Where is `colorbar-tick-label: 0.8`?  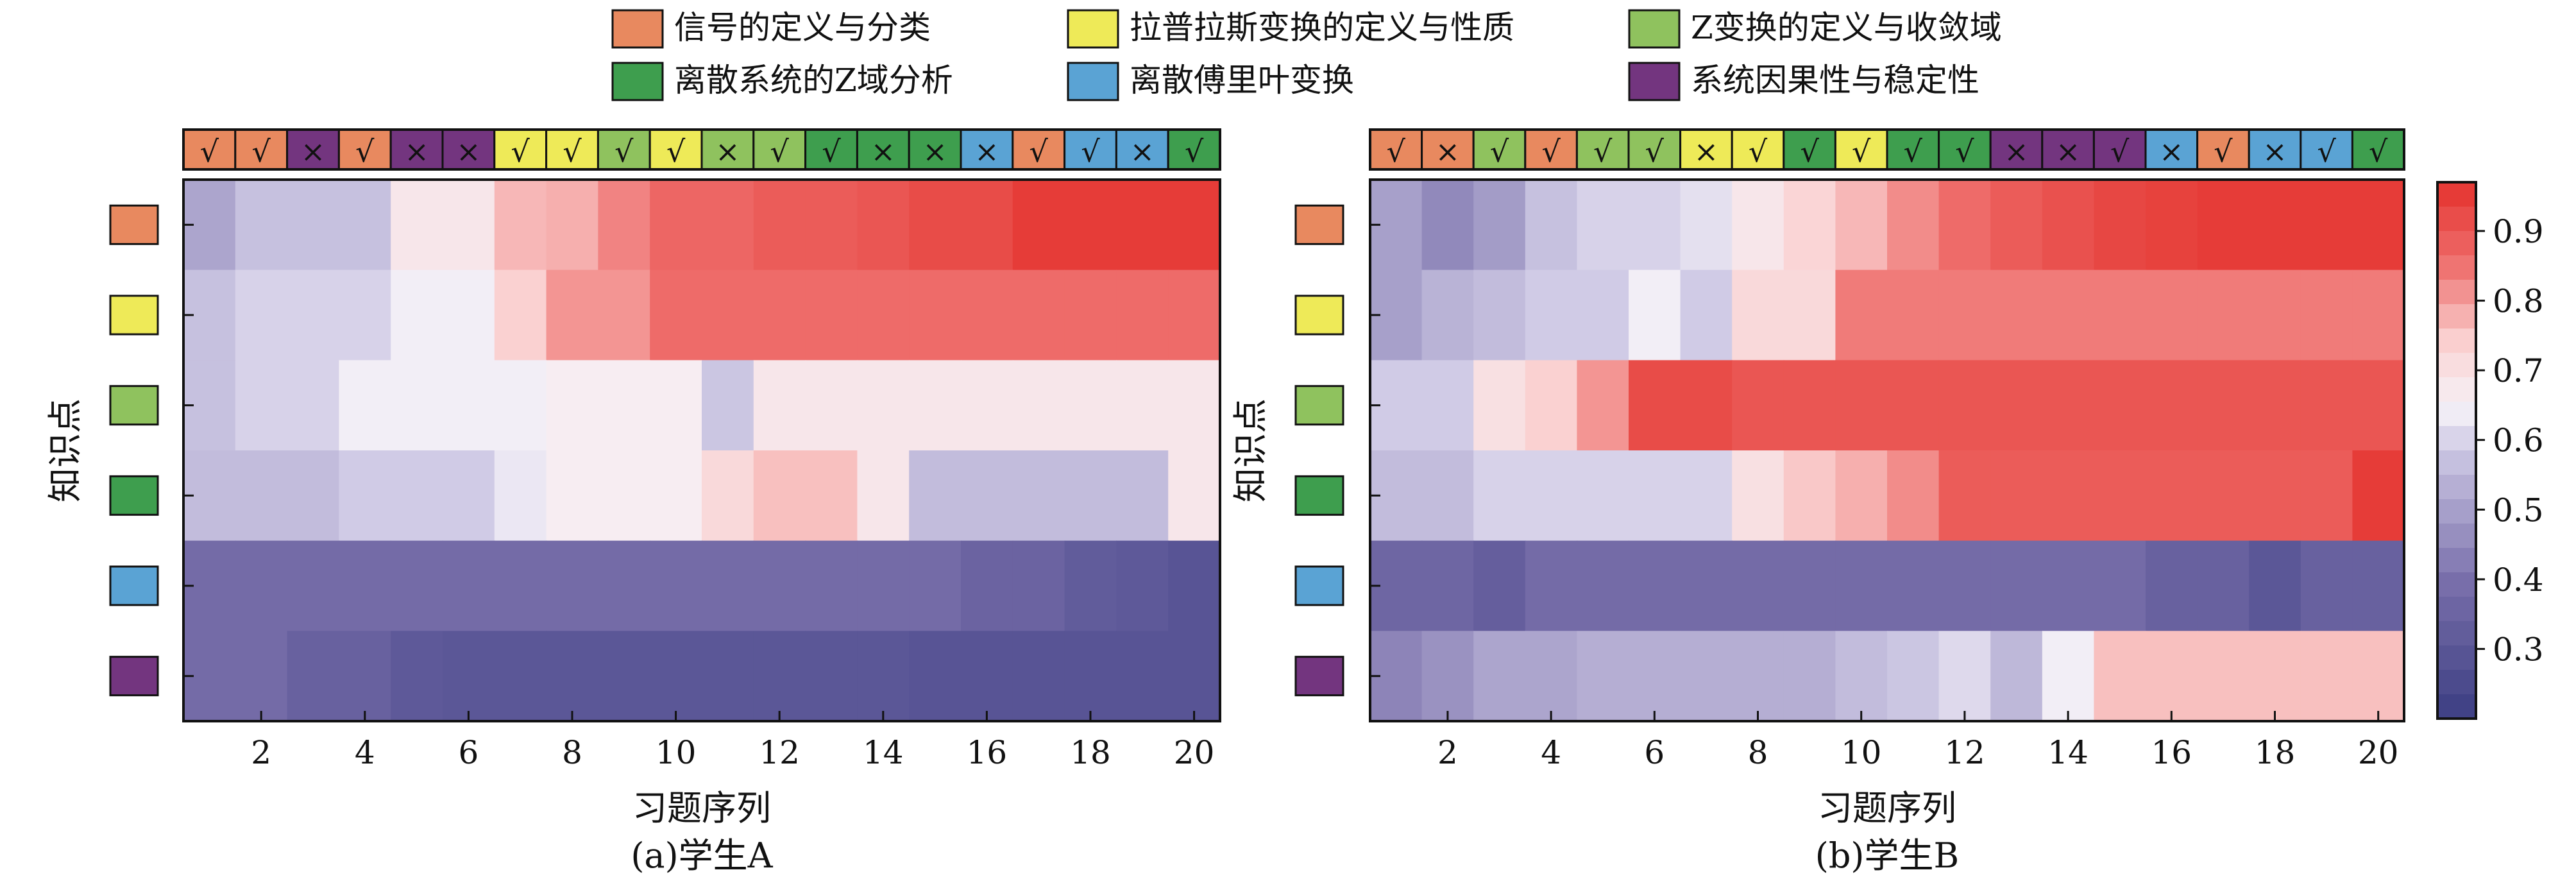
colorbar-tick-label: 0.8 is located at coordinates (2518, 301).